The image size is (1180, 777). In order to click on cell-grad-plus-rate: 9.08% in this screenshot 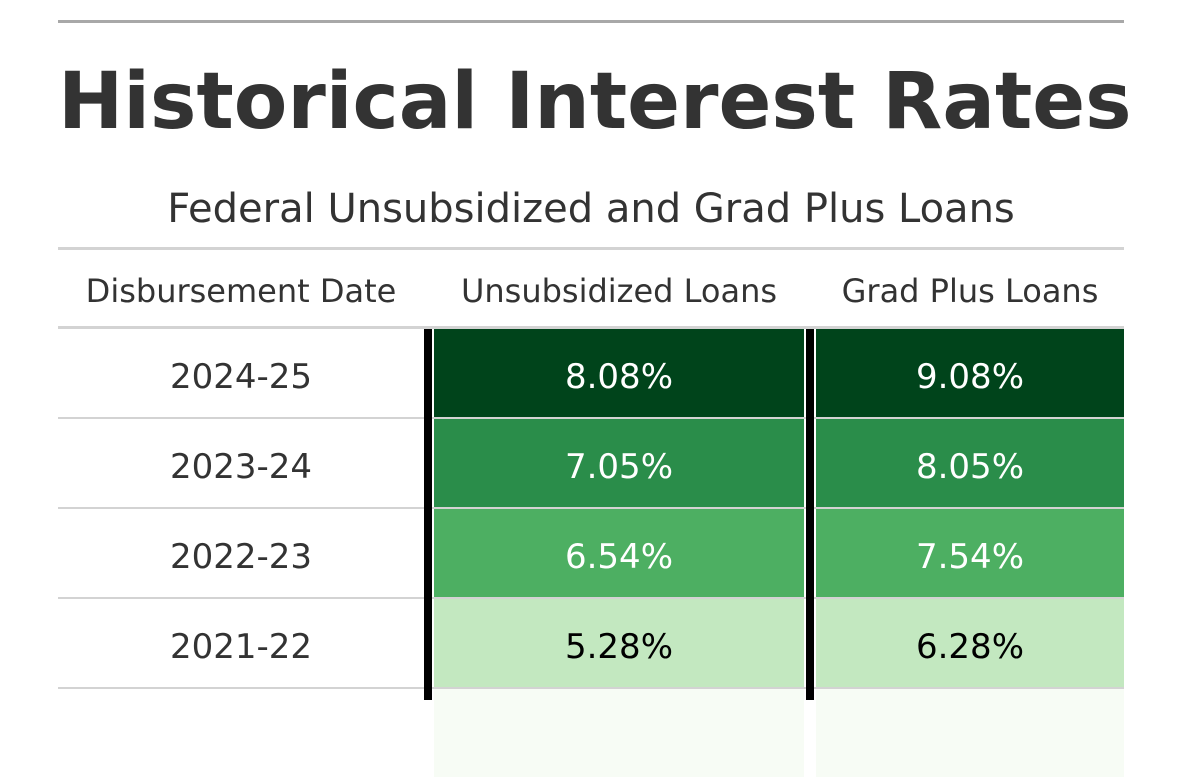, I will do `click(970, 373)`.